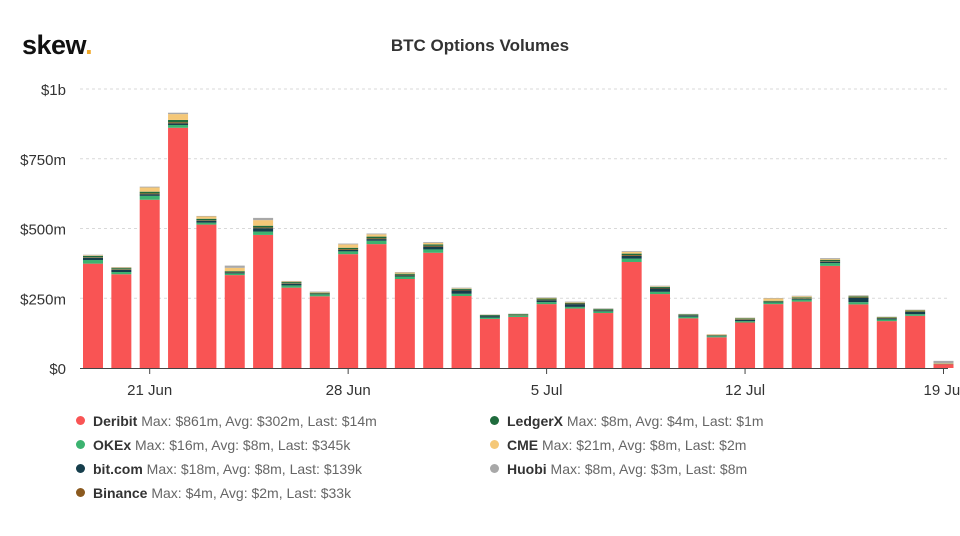 Image resolution: width=960 pixels, height=536 pixels. What do you see at coordinates (213, 493) in the screenshot?
I see `legend-item-binance: Binance Max: $4m, Avg: $2m, Last: $33k` at bounding box center [213, 493].